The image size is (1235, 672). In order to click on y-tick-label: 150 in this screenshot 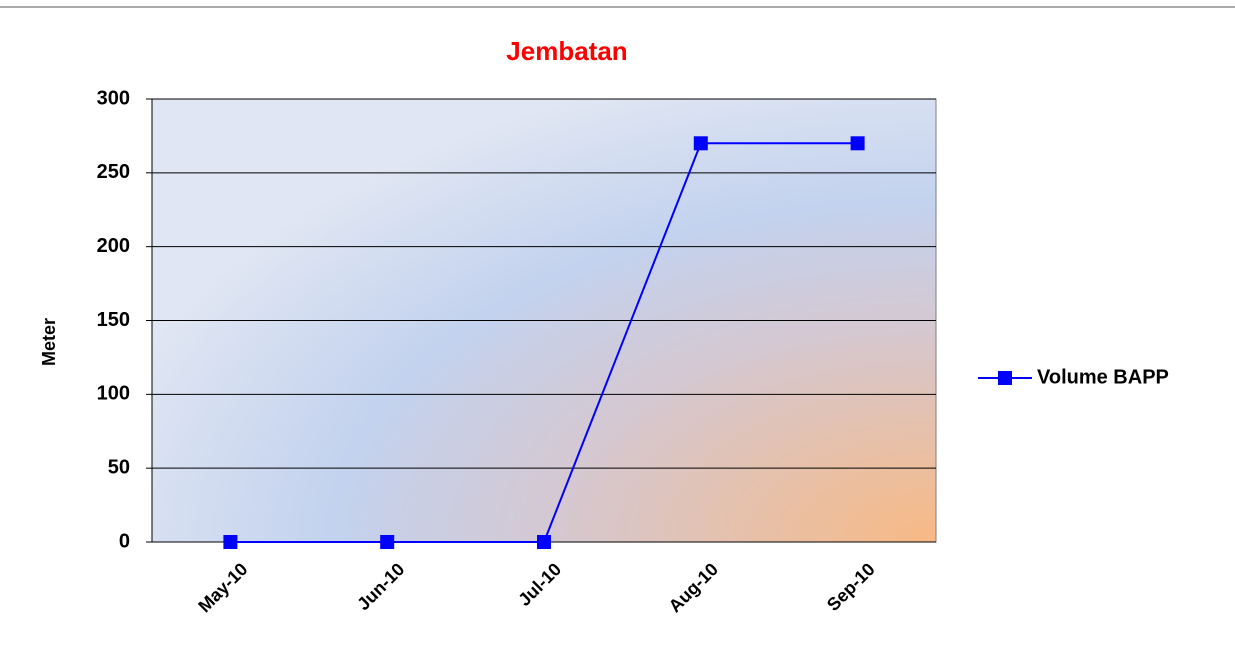, I will do `click(113, 320)`.